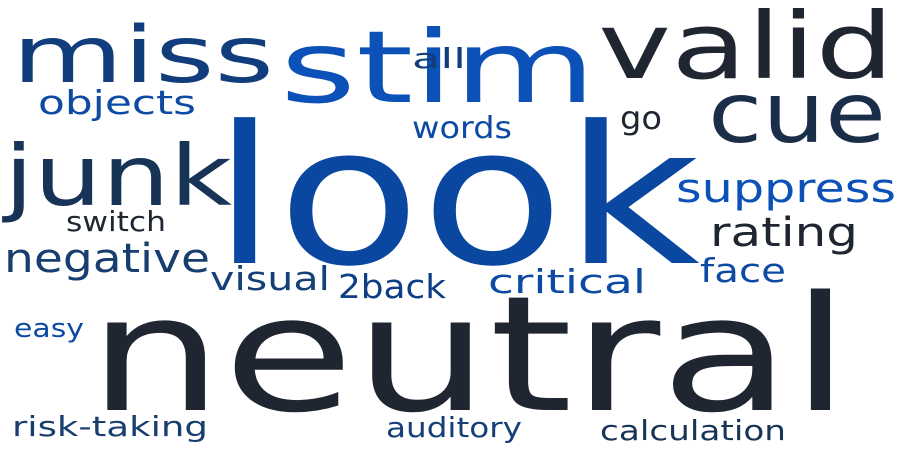 This screenshot has width=900, height=450. I want to click on word-2back: 2back, so click(392, 286).